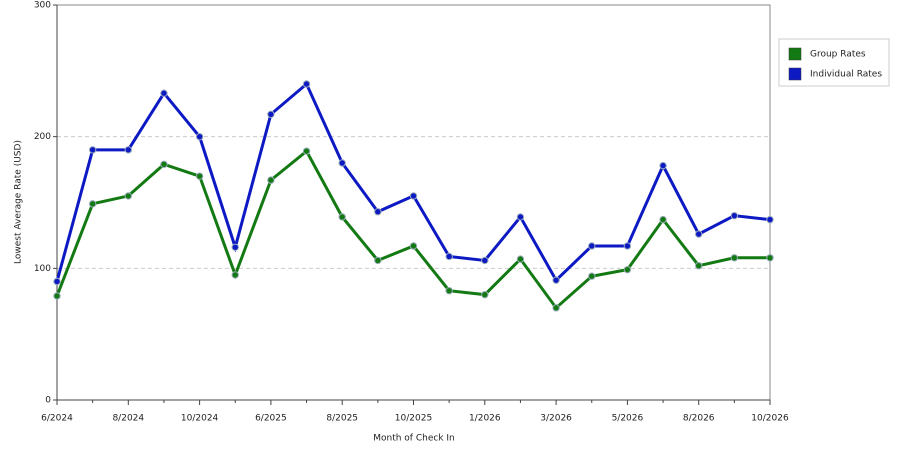 This screenshot has width=900, height=454. Describe the element at coordinates (556, 419) in the screenshot. I see `x-tick-label: 3/2026` at that location.